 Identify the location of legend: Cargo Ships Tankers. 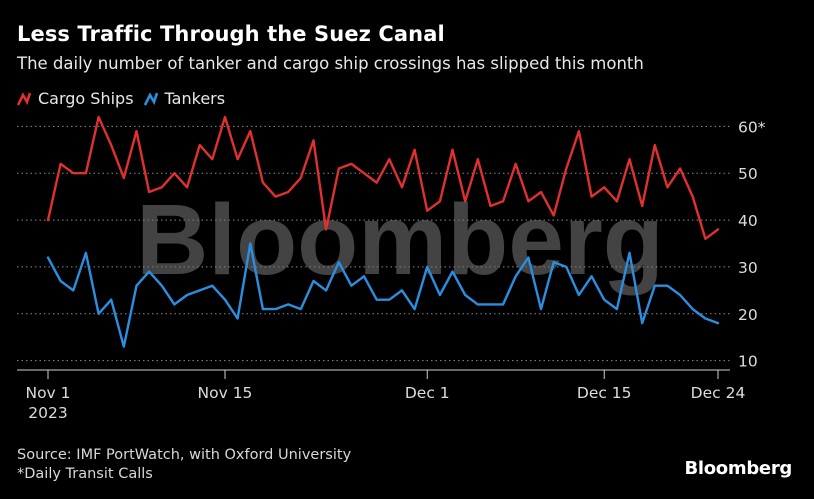
(126, 98).